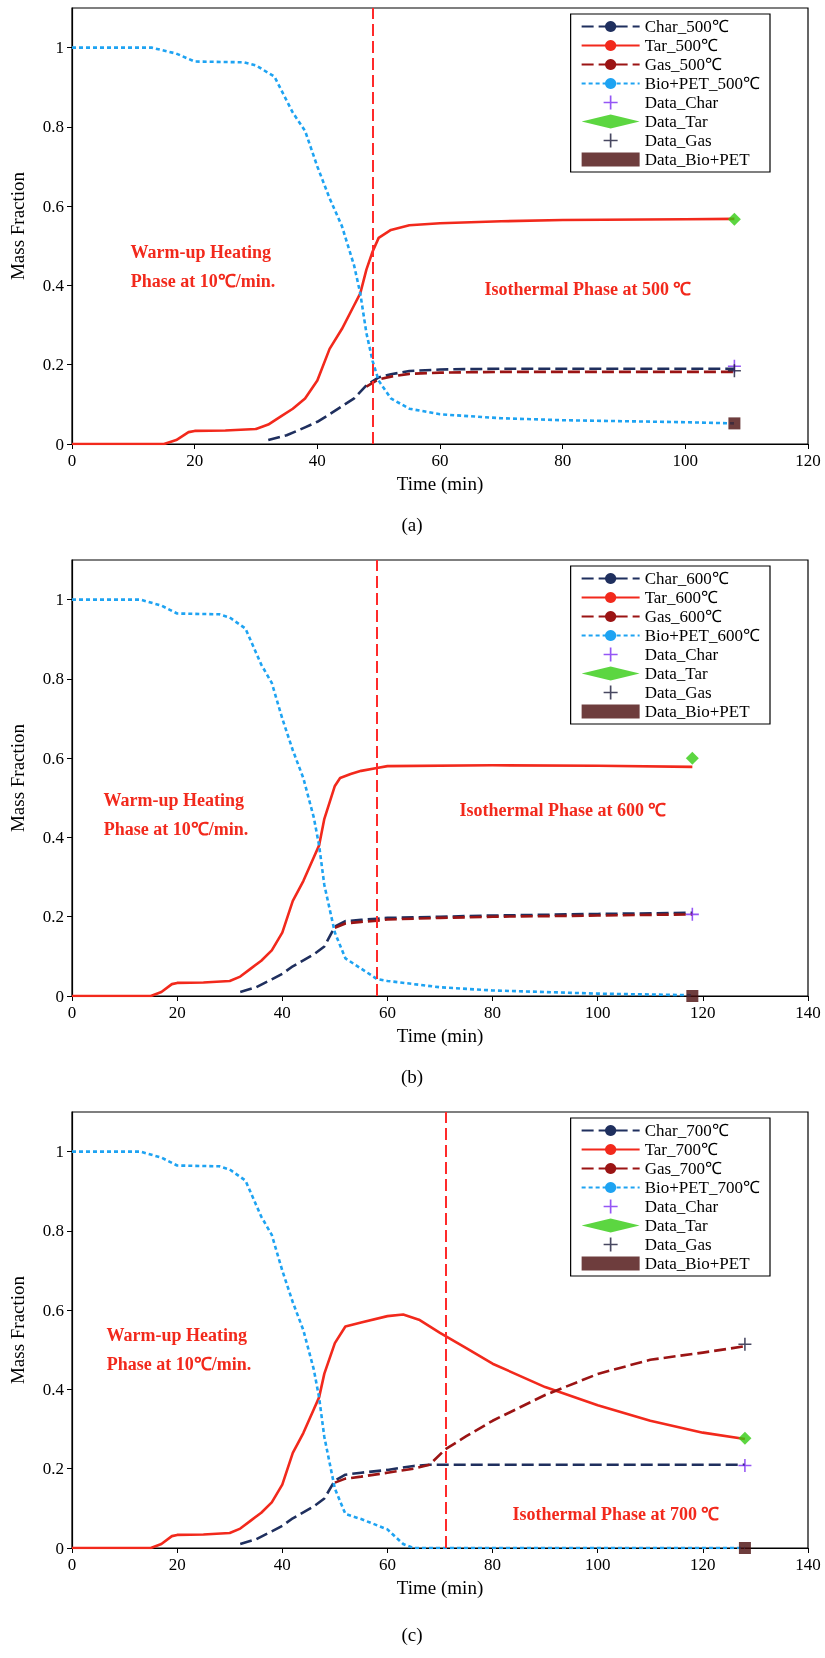 This screenshot has width=825, height=1658. I want to click on annotation: Isothermal Phase at 500 ℃, so click(588, 289).